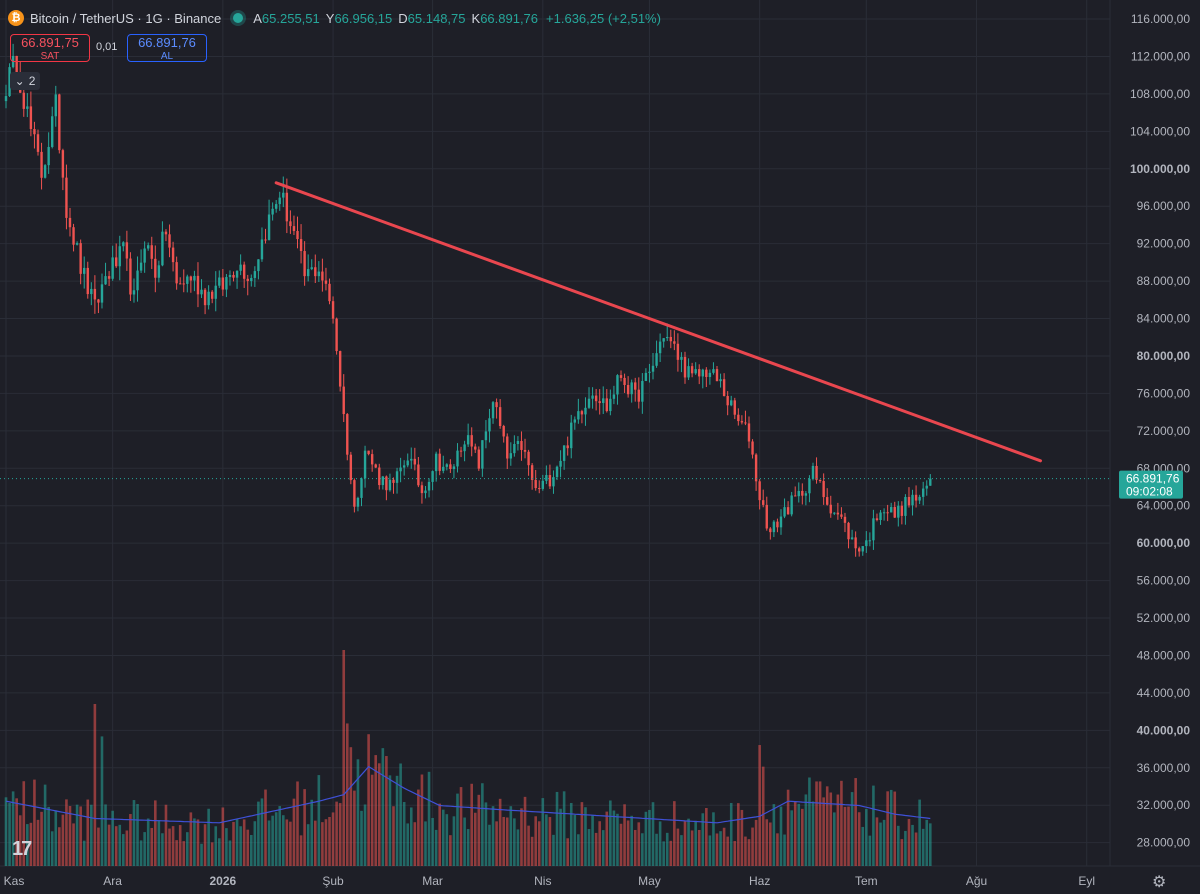  I want to click on tradingview-logo: 17, so click(22, 849).